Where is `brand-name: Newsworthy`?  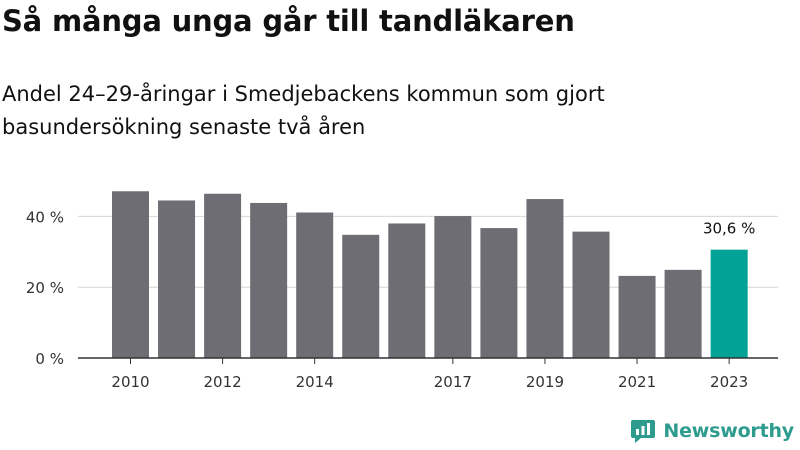
brand-name: Newsworthy is located at coordinates (728, 431).